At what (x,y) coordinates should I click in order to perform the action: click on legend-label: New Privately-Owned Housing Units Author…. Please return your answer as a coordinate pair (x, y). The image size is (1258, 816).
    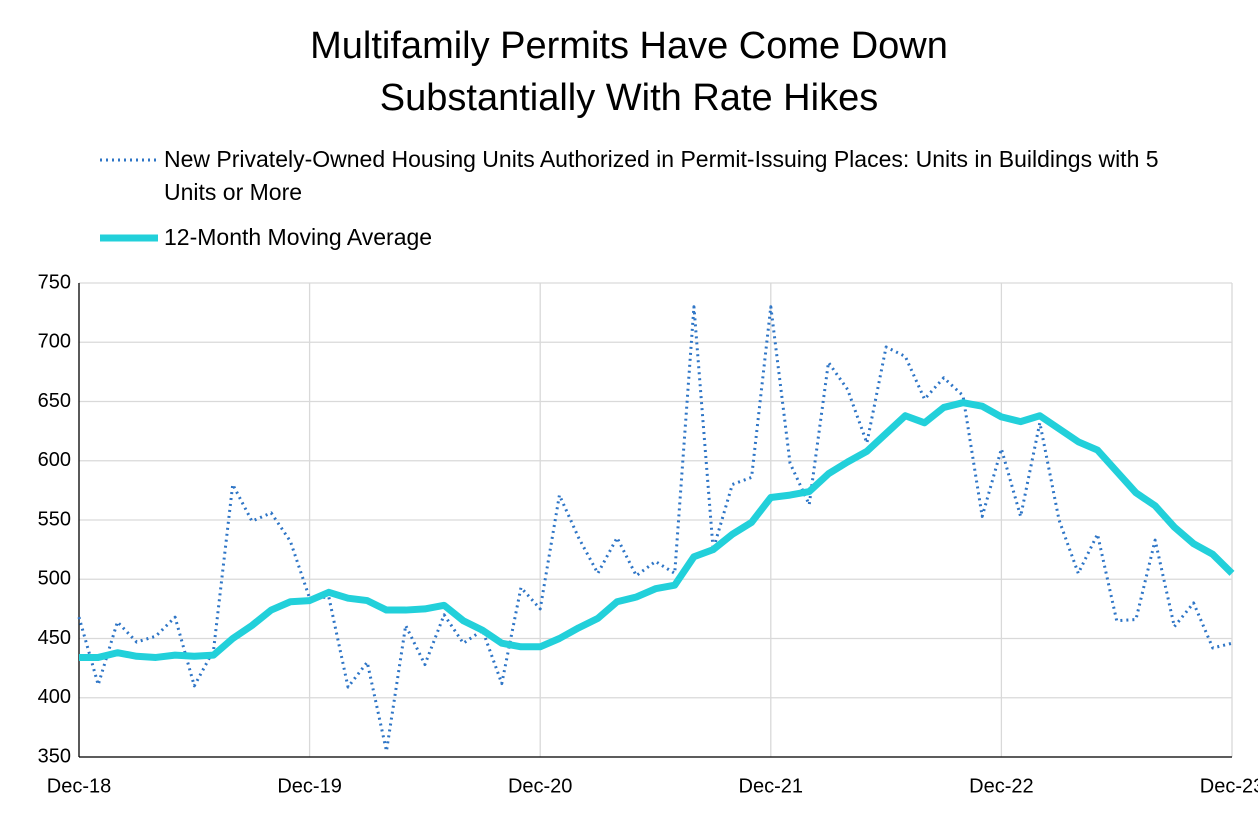
    Looking at the image, I should click on (661, 175).